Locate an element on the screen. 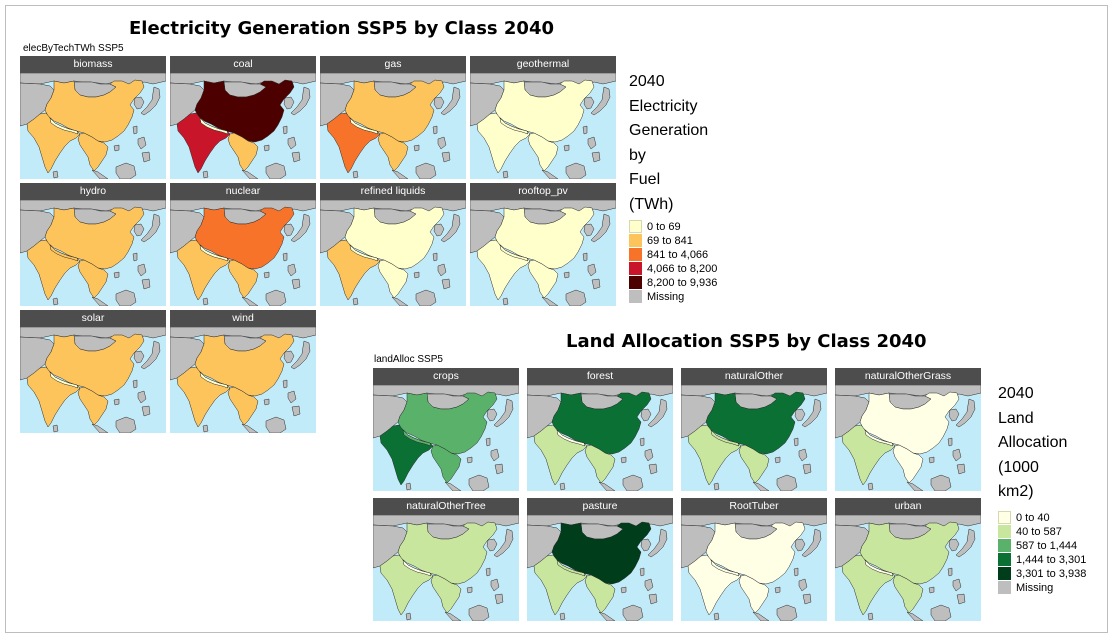 The width and height of the screenshot is (1116, 642). elec-legend-item: 4,066 to 8,200 is located at coordinates (673, 269).